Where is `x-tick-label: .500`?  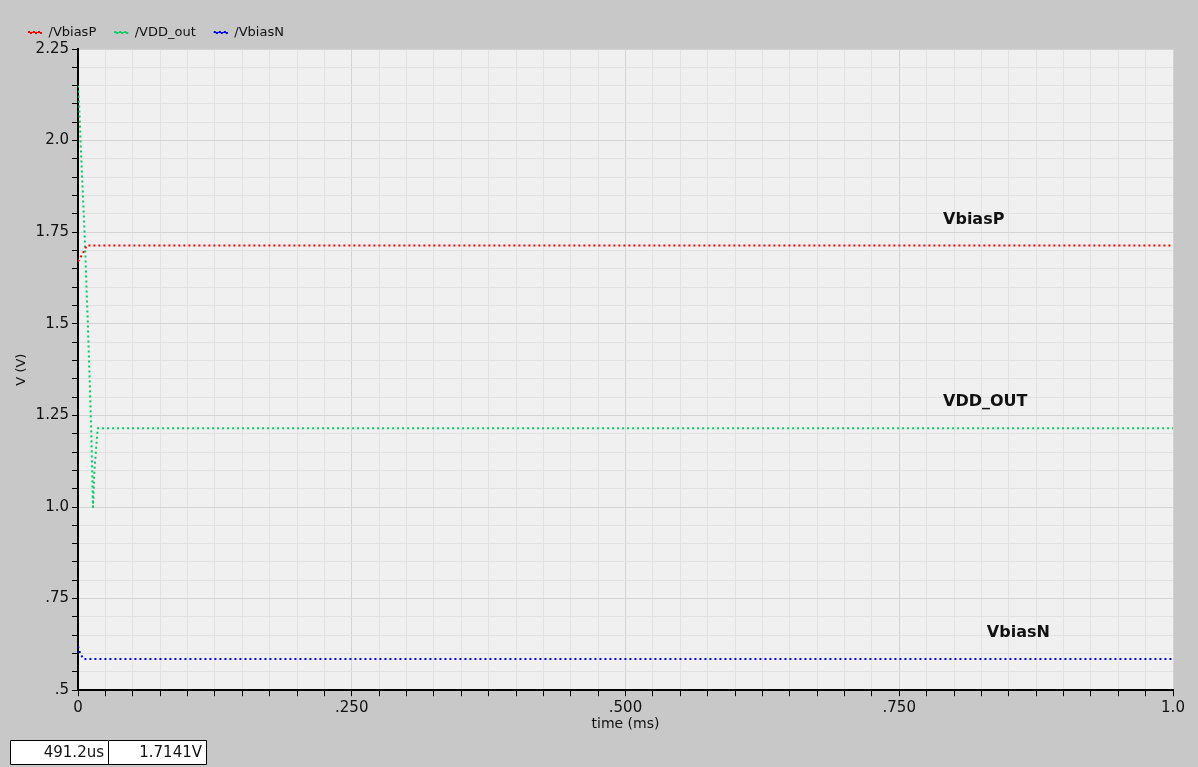 x-tick-label: .500 is located at coordinates (625, 707).